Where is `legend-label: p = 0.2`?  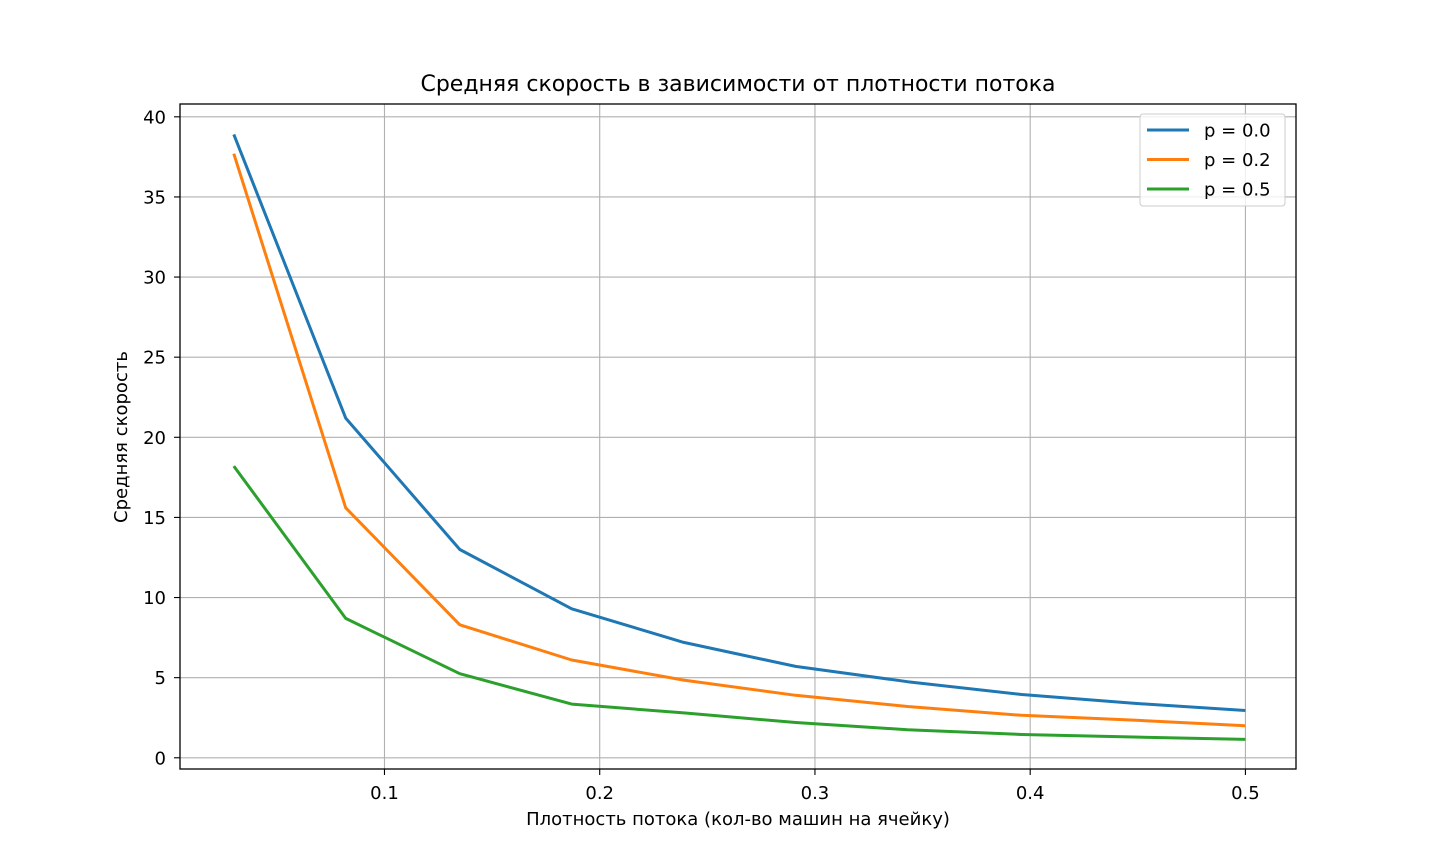
legend-label: p = 0.2 is located at coordinates (1237, 160).